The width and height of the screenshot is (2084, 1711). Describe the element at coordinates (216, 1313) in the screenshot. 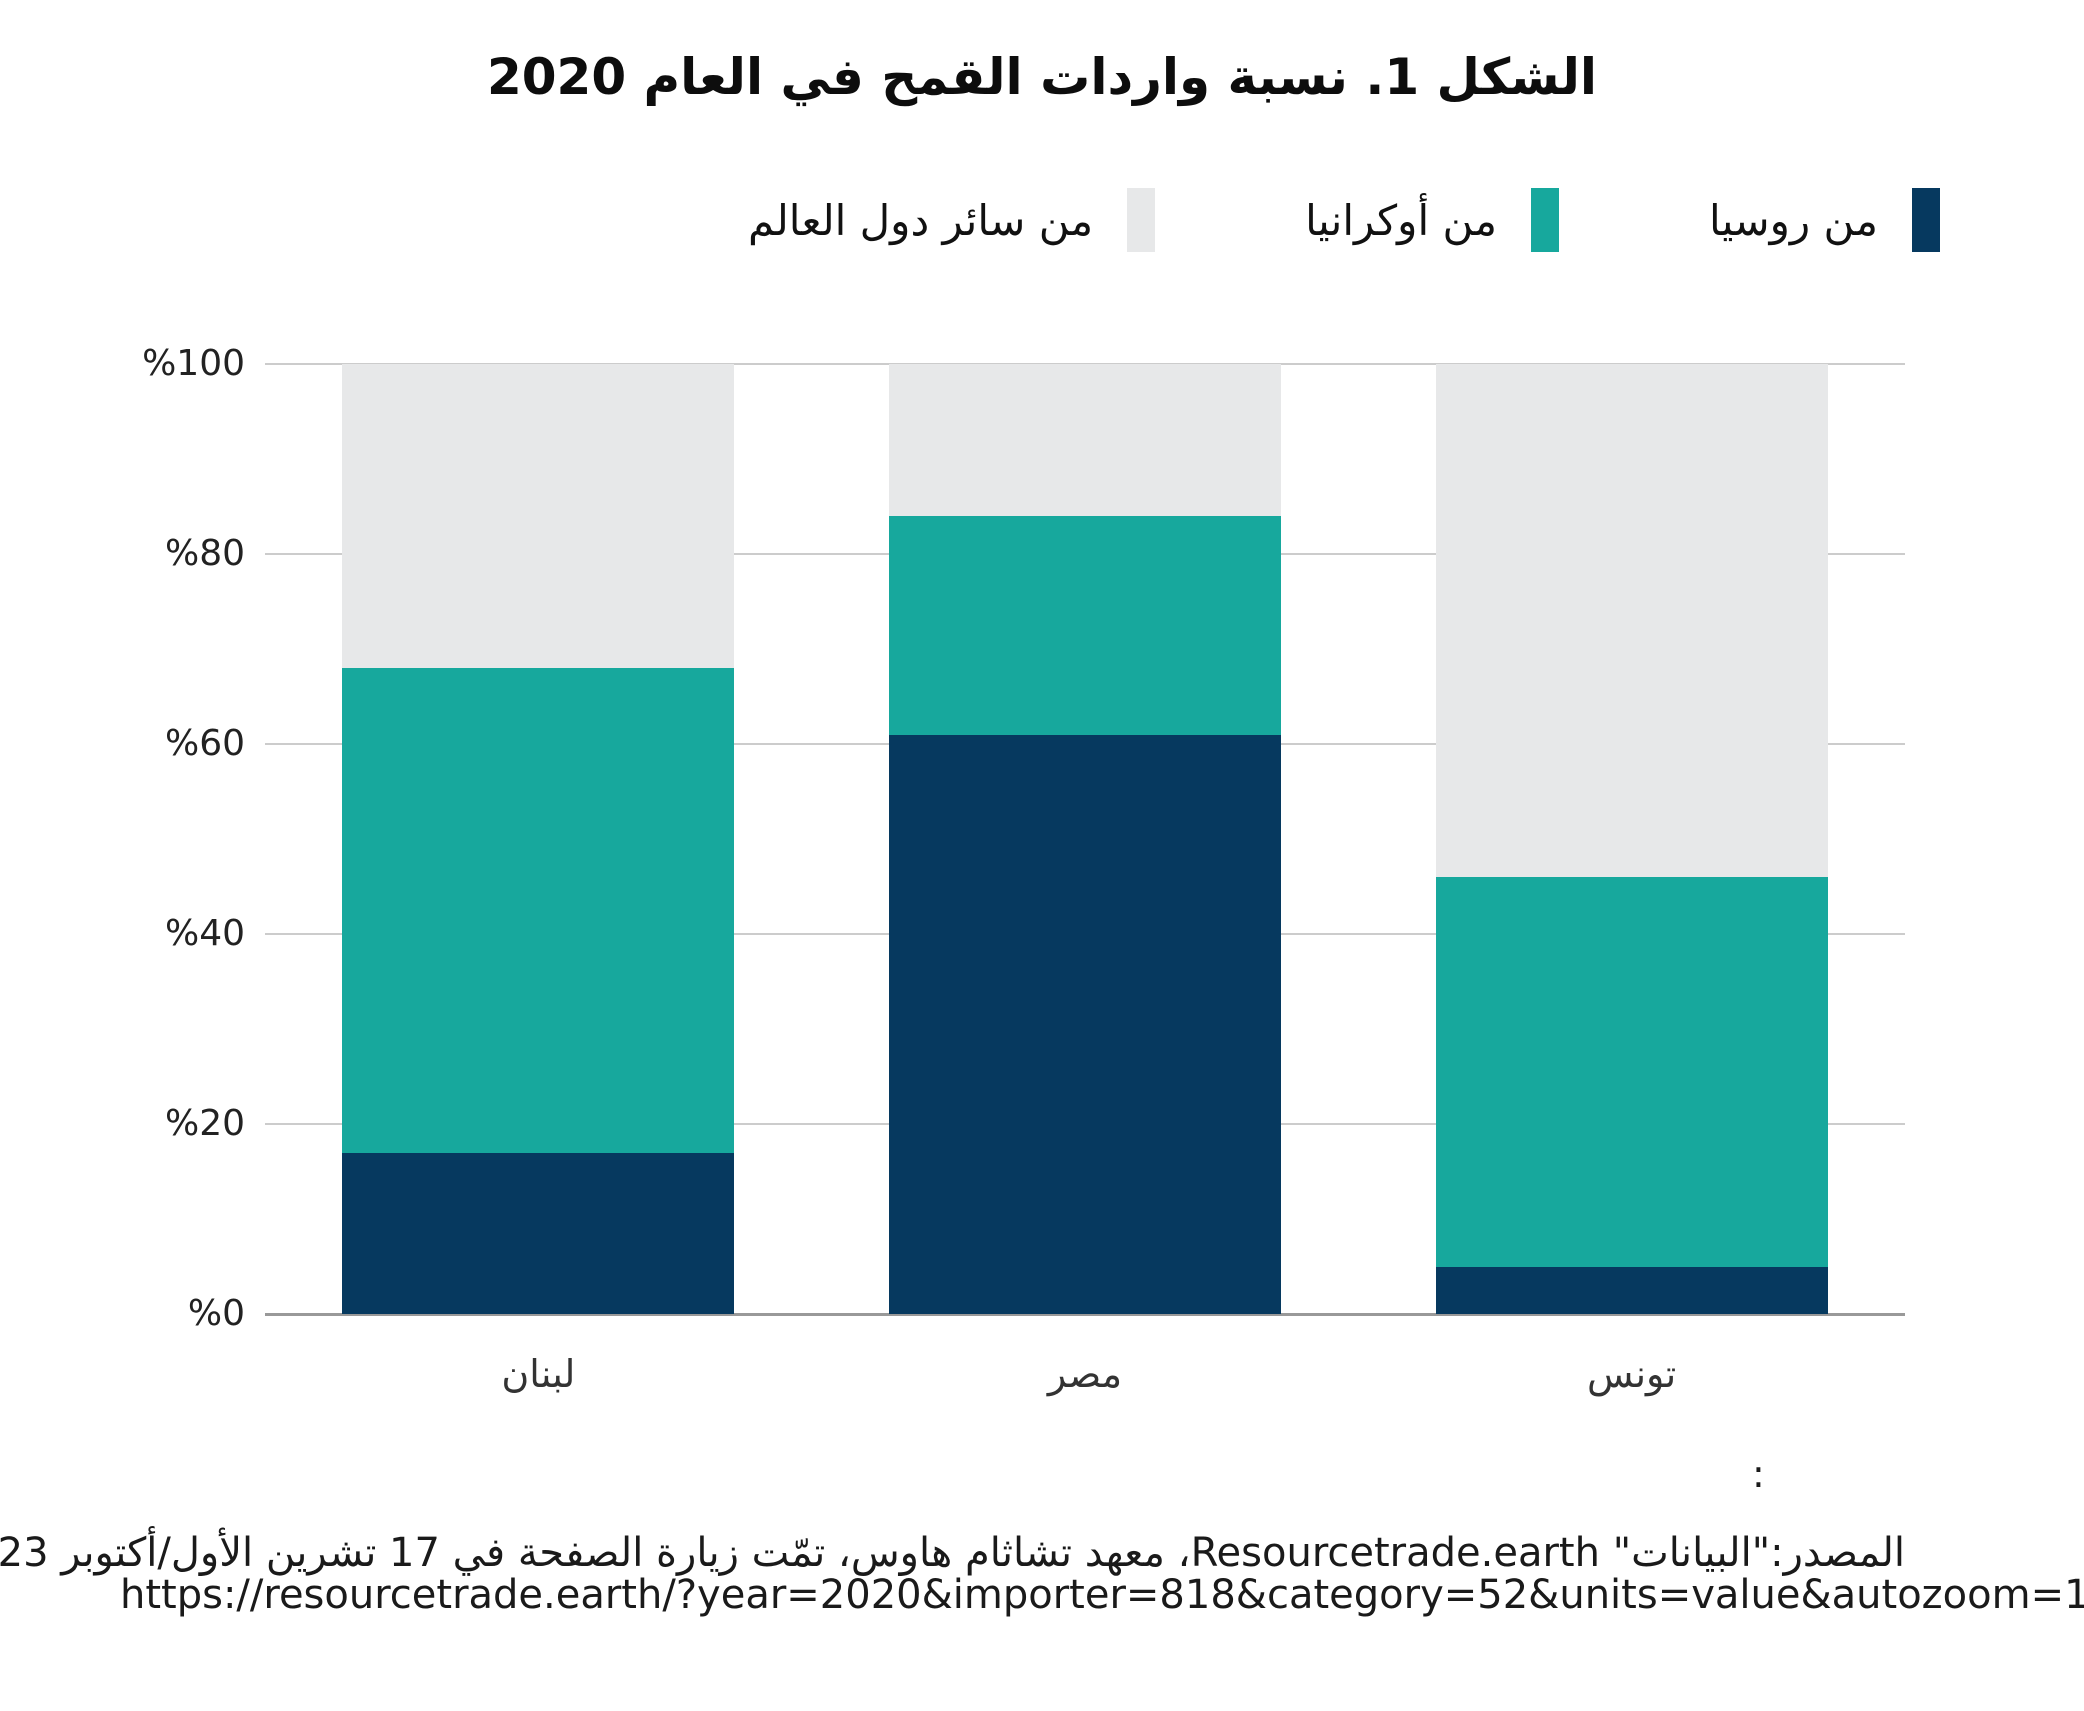

I see `ytick-label-0: %0` at that location.